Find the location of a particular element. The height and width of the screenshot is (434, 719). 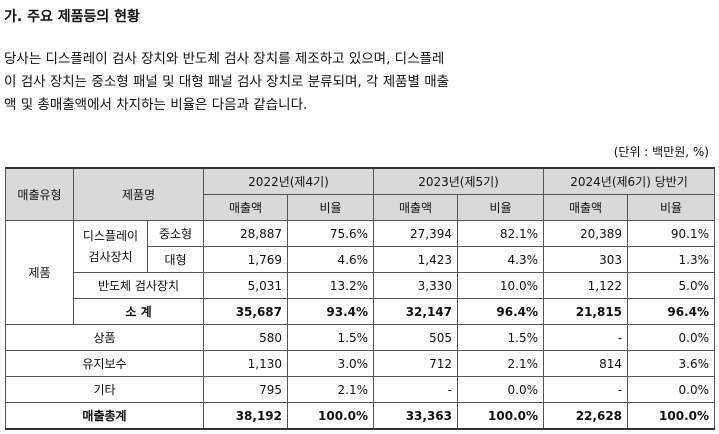

paragraph-line: 액 및 총매출액에서 차지하는 비율은 다음과 같습니다. is located at coordinates (156, 105).